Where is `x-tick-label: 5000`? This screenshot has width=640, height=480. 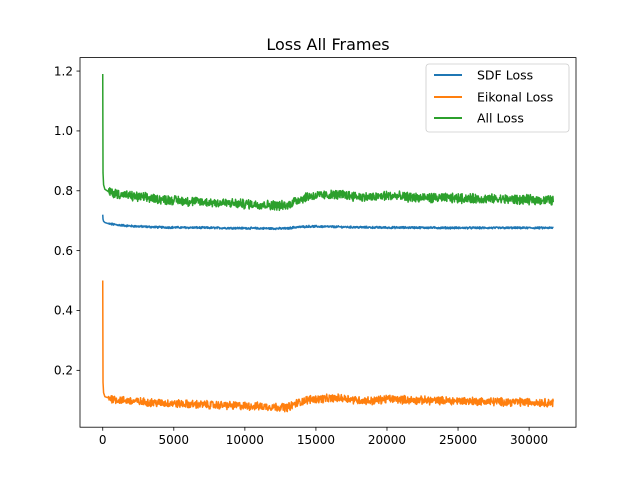
x-tick-label: 5000 is located at coordinates (174, 440).